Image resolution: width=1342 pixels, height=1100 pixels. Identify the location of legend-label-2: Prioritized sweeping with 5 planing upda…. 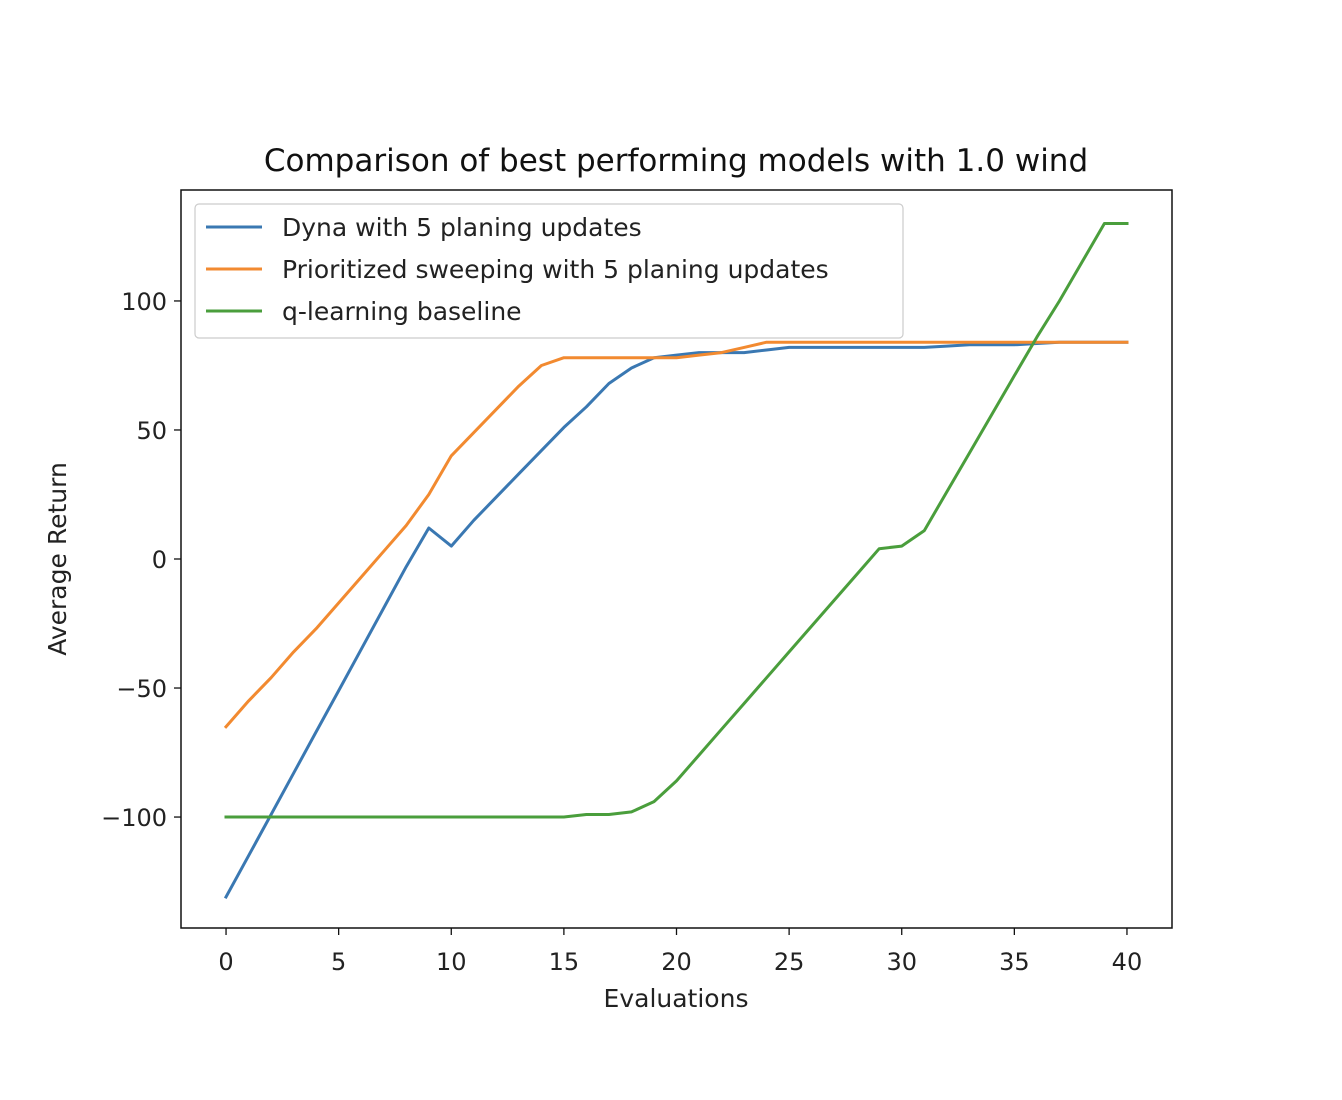
(555, 269).